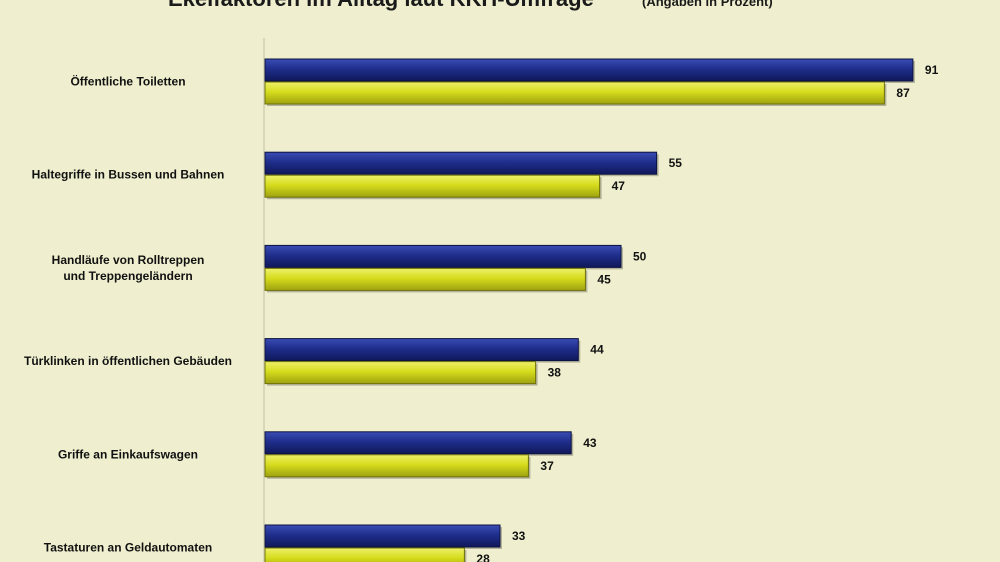 This screenshot has width=1000, height=562. What do you see at coordinates (127, 276) in the screenshot?
I see `category-label: und Treppengeländern` at bounding box center [127, 276].